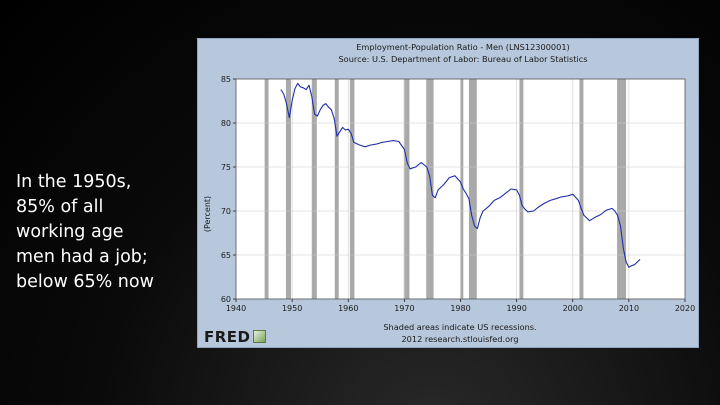  I want to click on x-tick-label: 1980, so click(460, 308).